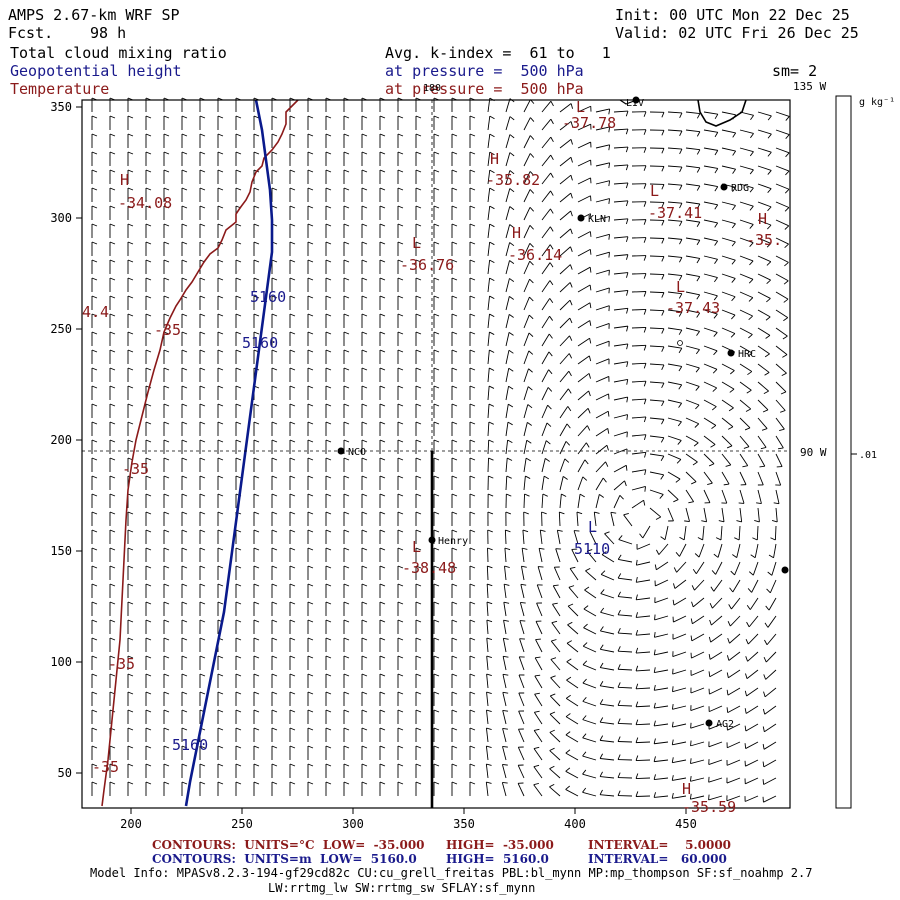  Describe the element at coordinates (416, 243) in the screenshot. I see `temp-extremum-code: L` at that location.